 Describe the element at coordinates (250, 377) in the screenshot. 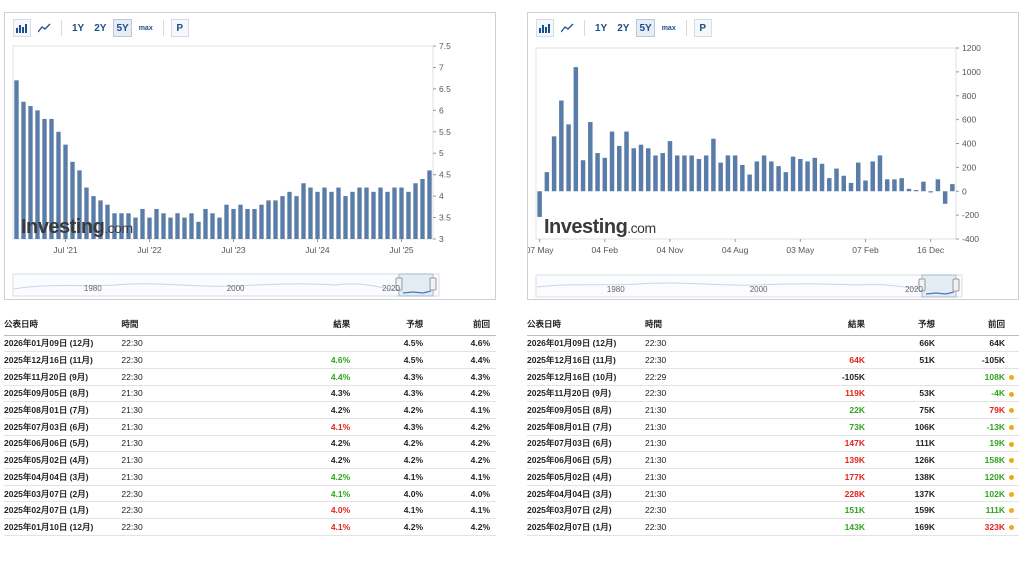

I see `table-row: 2025年11月20日 (9月) 22:30 4.4% 4.3% 4.3%` at that location.